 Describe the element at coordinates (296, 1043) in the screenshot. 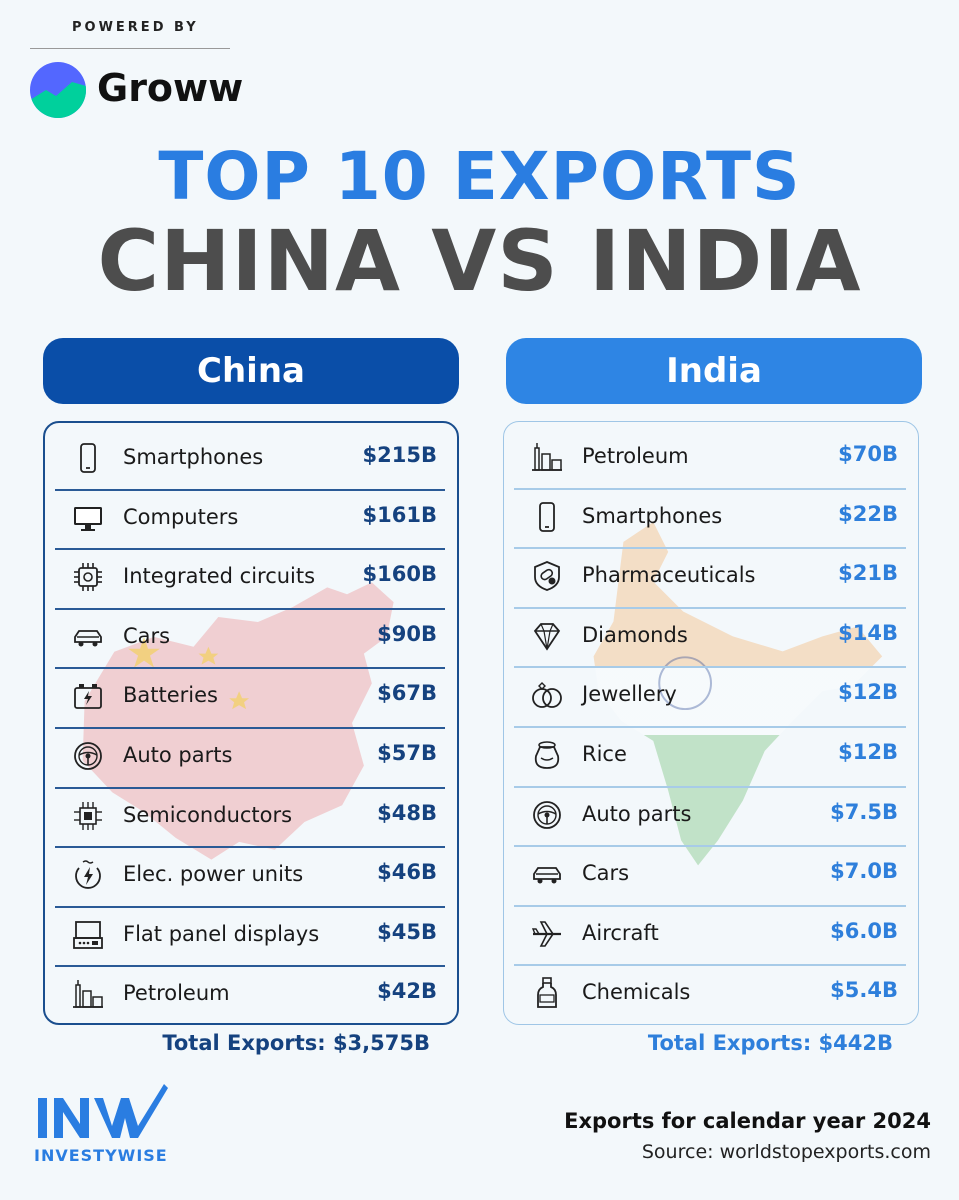

I see `china-total: Total Exports: $3,575B` at that location.